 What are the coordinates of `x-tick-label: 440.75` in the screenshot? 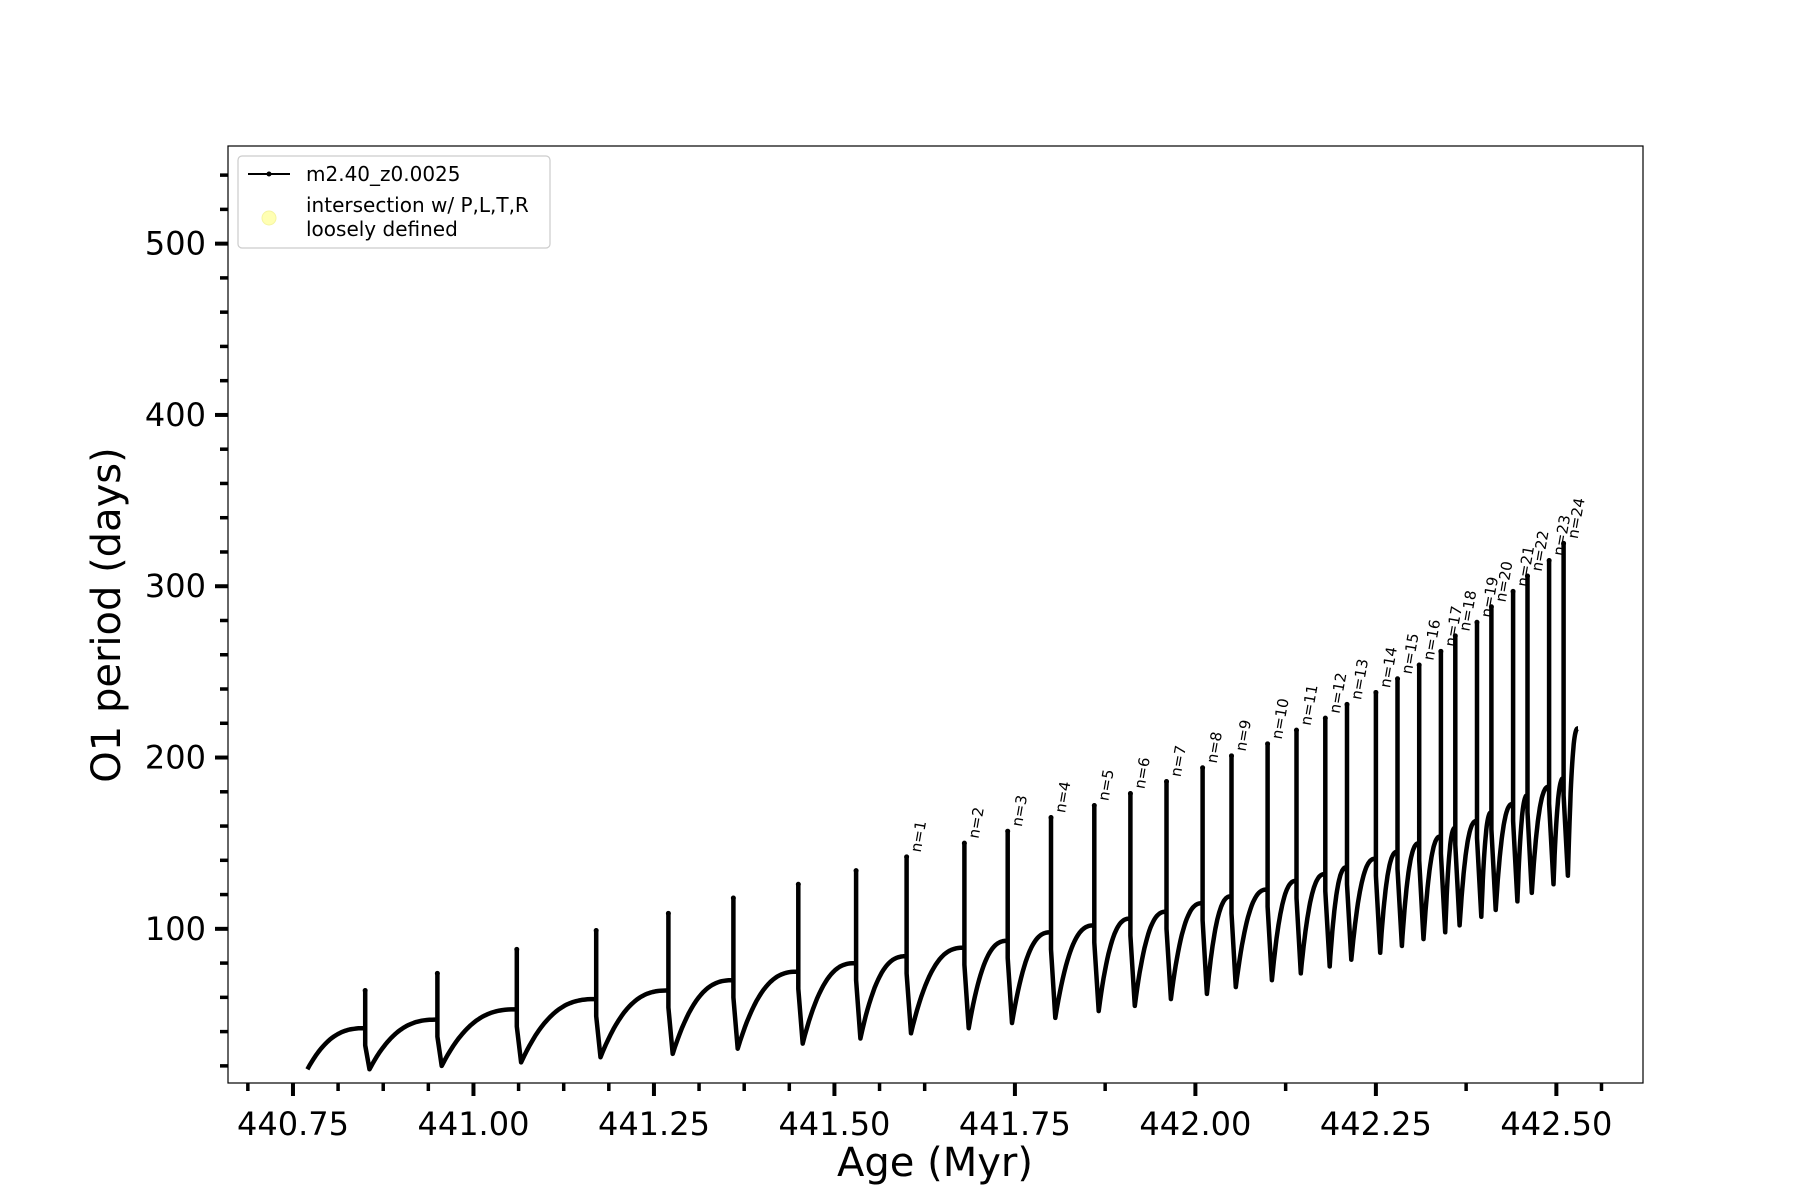 It's located at (293, 1124).